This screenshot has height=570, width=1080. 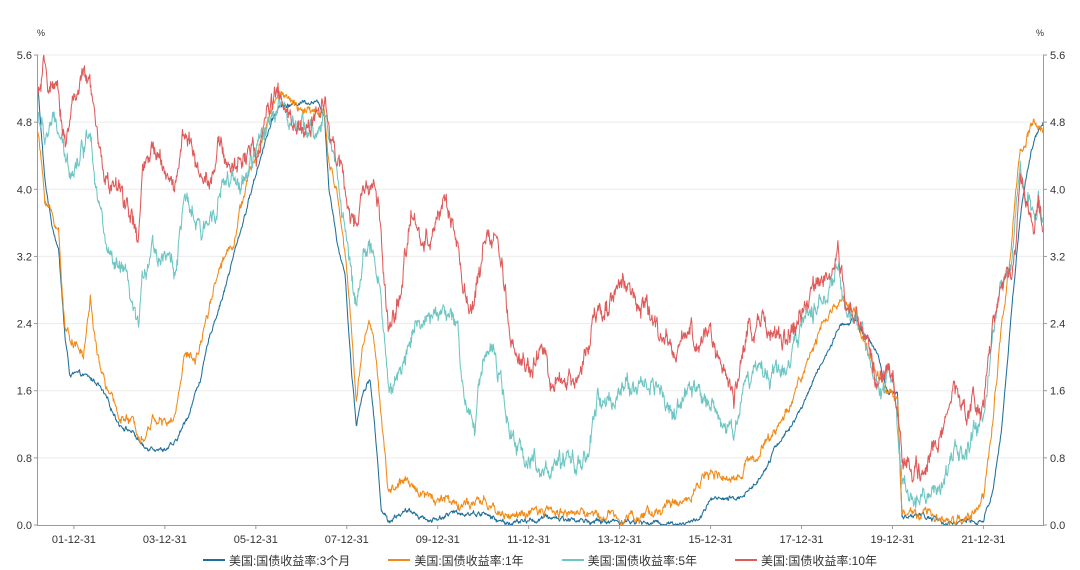 I want to click on x-tick-label: 01-12-31, so click(x=74, y=540).